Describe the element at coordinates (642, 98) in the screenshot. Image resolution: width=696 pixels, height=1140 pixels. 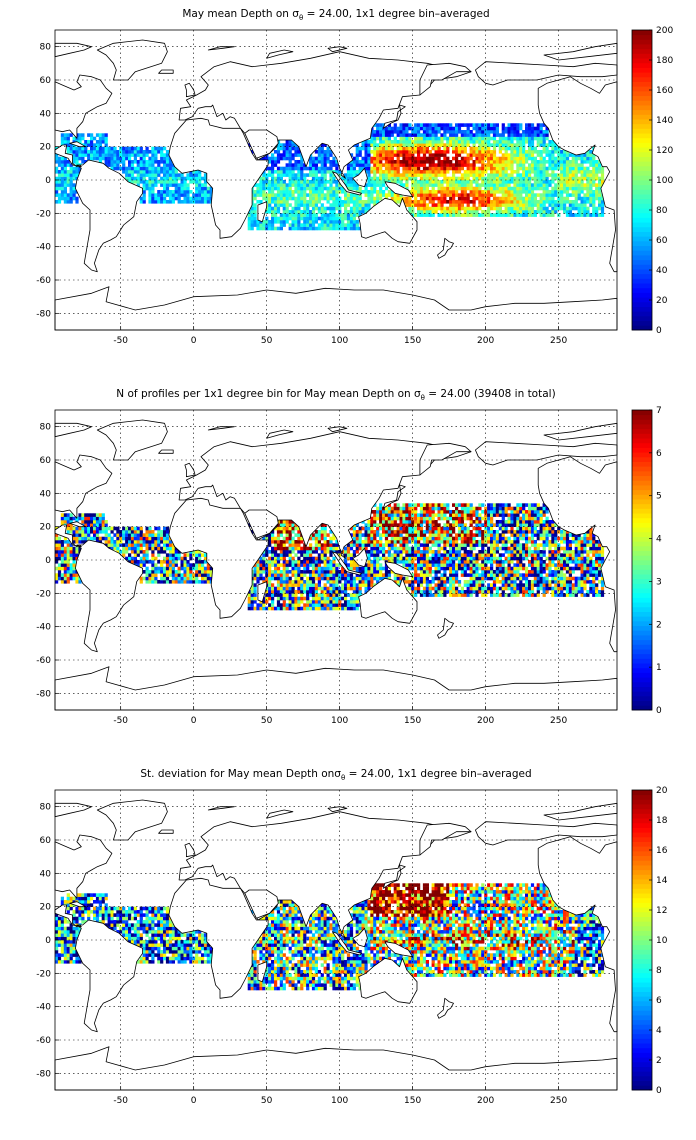
I see `colorbar-step` at that location.